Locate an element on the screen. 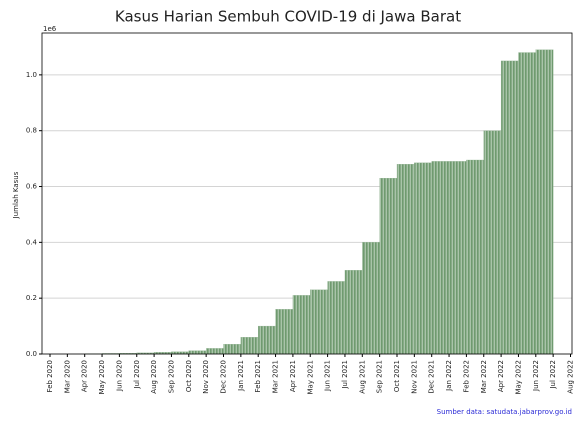  x-tick-label: Oct 2021 is located at coordinates (397, 376).